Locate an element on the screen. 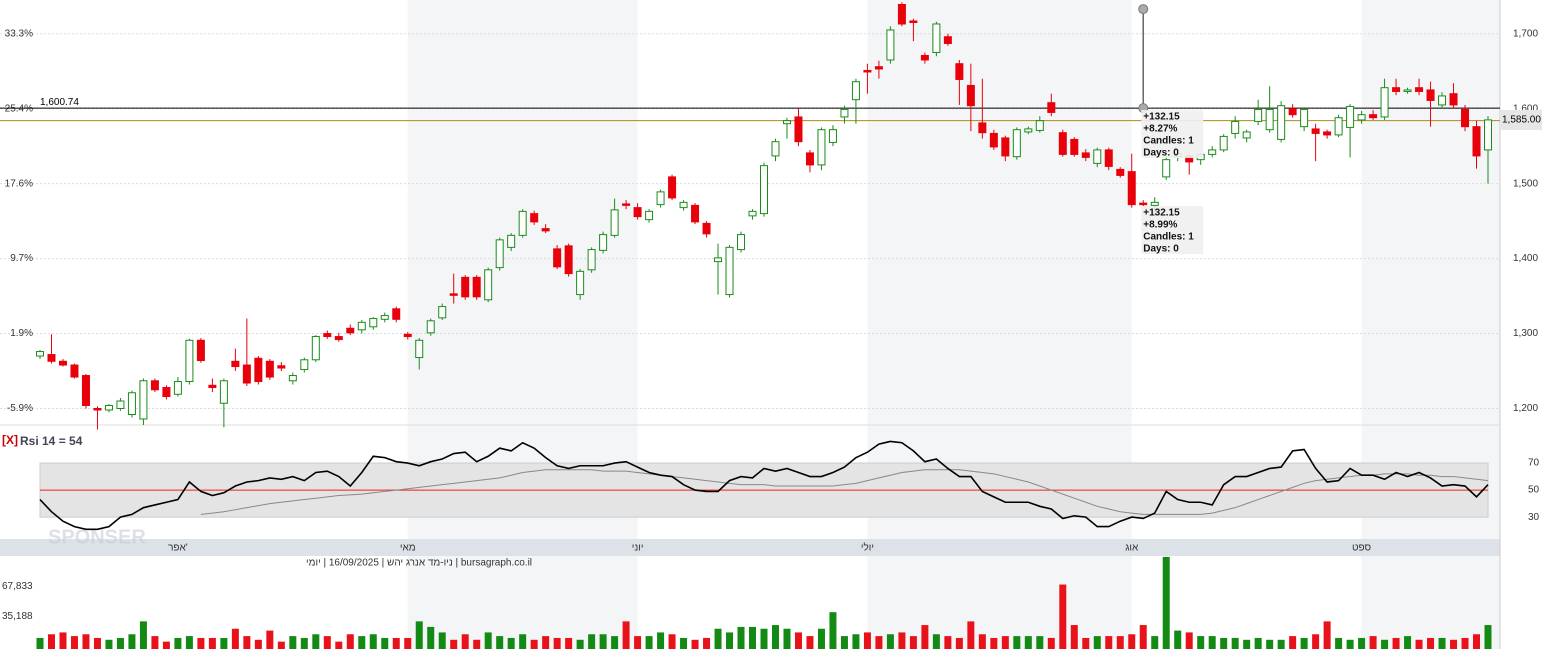 This screenshot has height=649, width=1542. measure-handle is located at coordinates (1143, 9).